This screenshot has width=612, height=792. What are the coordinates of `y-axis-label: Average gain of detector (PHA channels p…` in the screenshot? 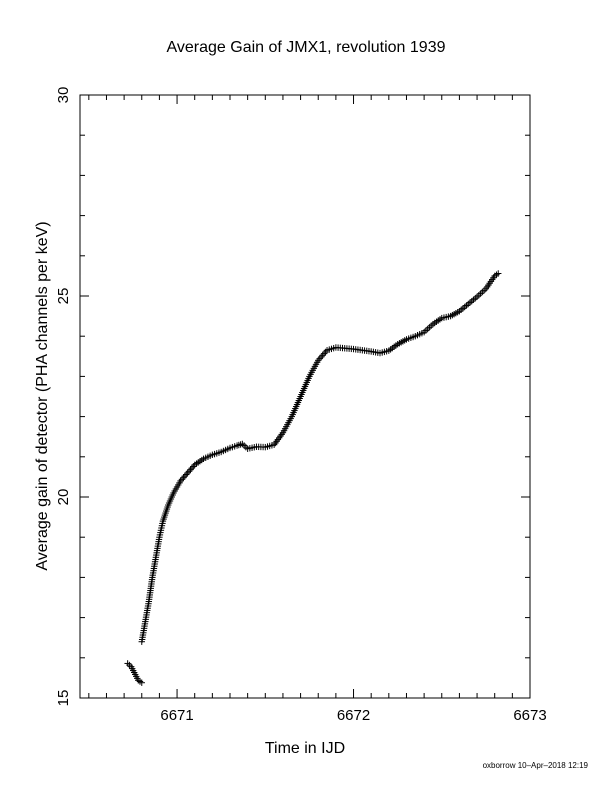 It's located at (42, 395).